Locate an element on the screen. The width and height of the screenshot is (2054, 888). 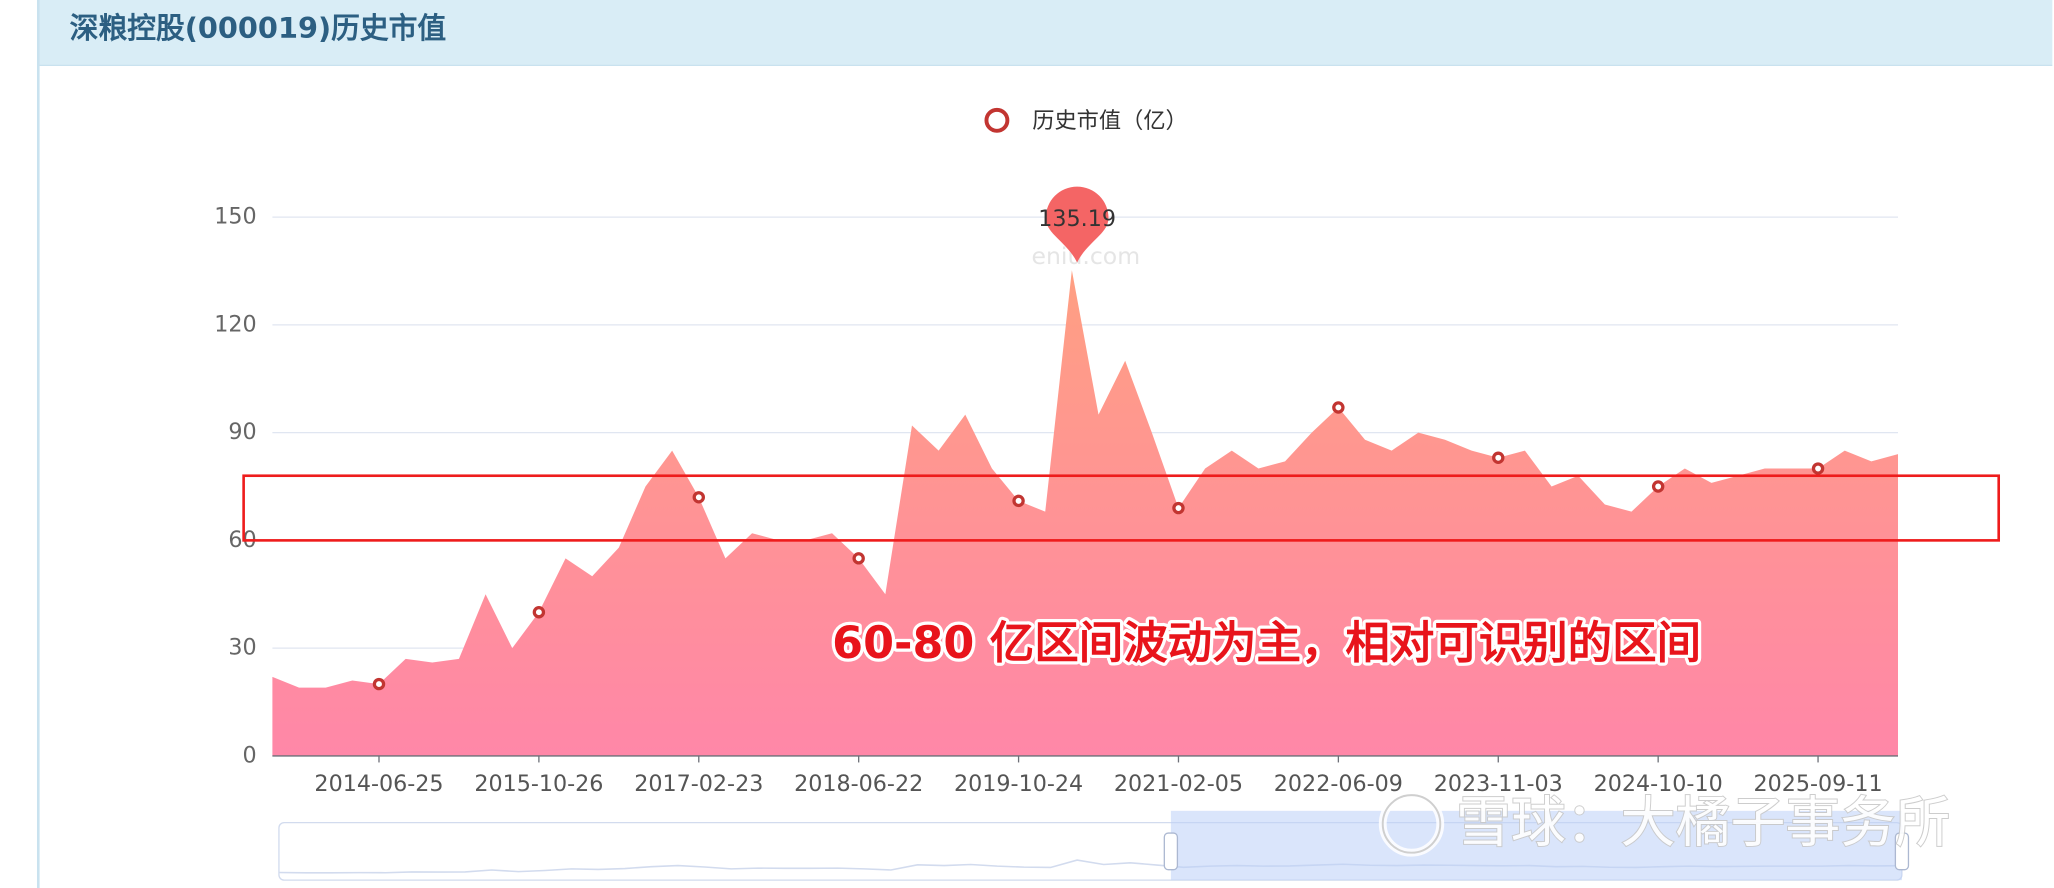
x-tick-label: 2018-06-22 is located at coordinates (858, 784).